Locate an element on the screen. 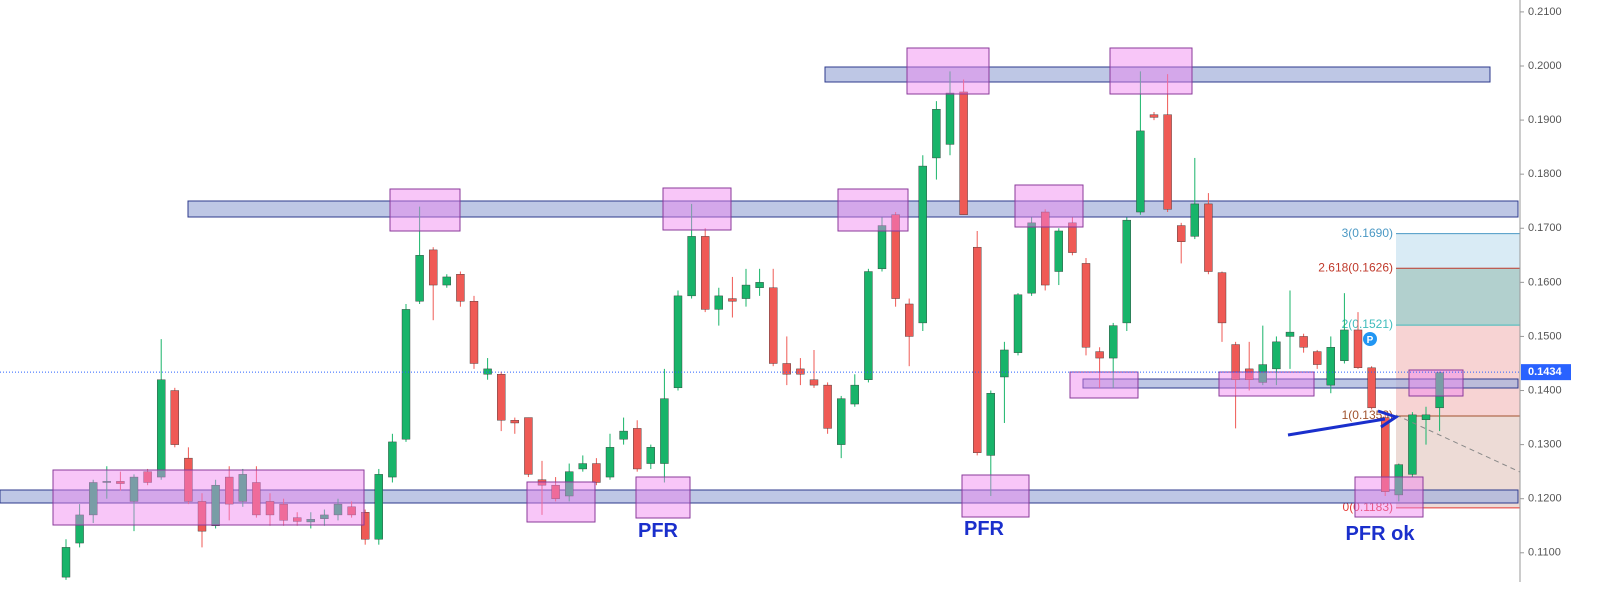 The width and height of the screenshot is (1611, 598). fib-label: 2.618(0.1626) is located at coordinates (1355, 267).